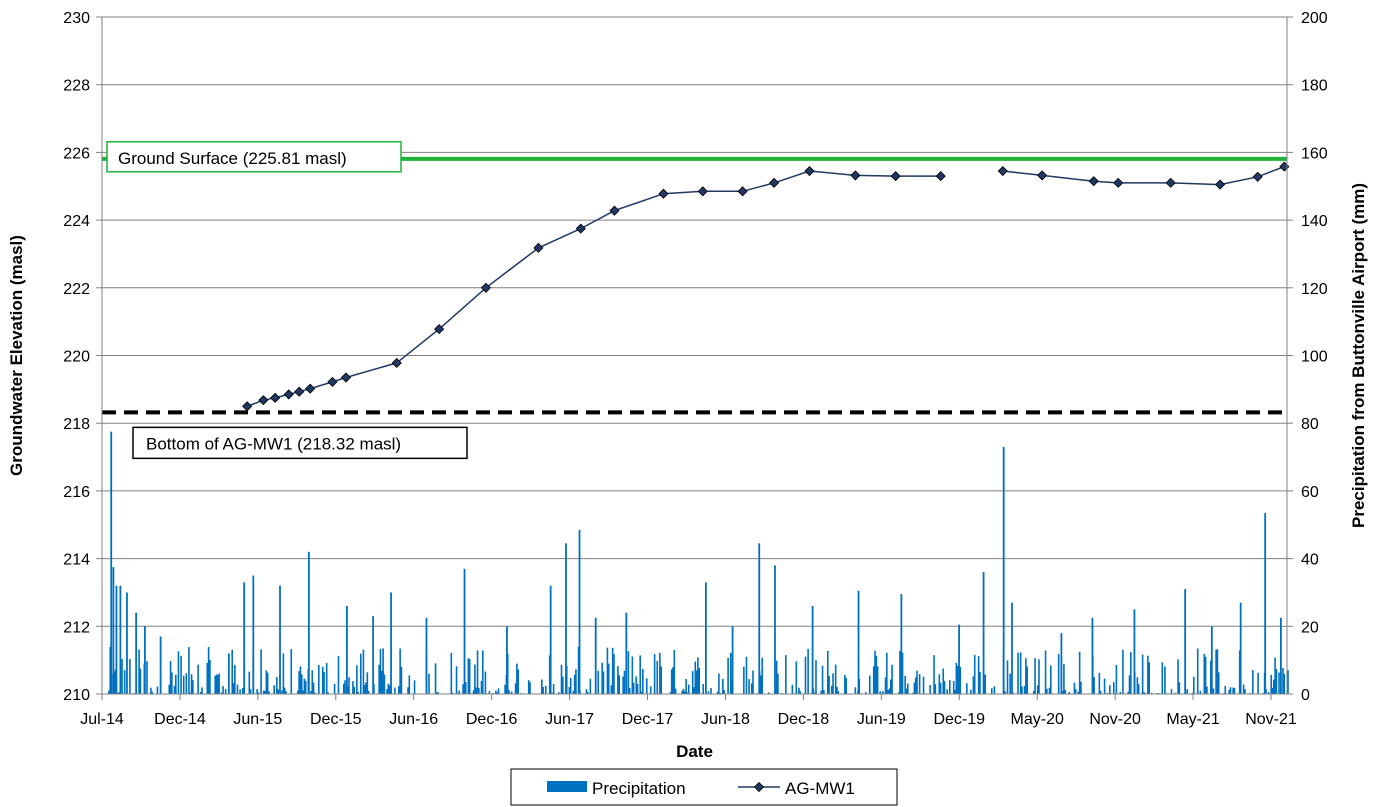 The height and width of the screenshot is (807, 1385). Describe the element at coordinates (76, 86) in the screenshot. I see `y-left-tick-label: 228` at that location.